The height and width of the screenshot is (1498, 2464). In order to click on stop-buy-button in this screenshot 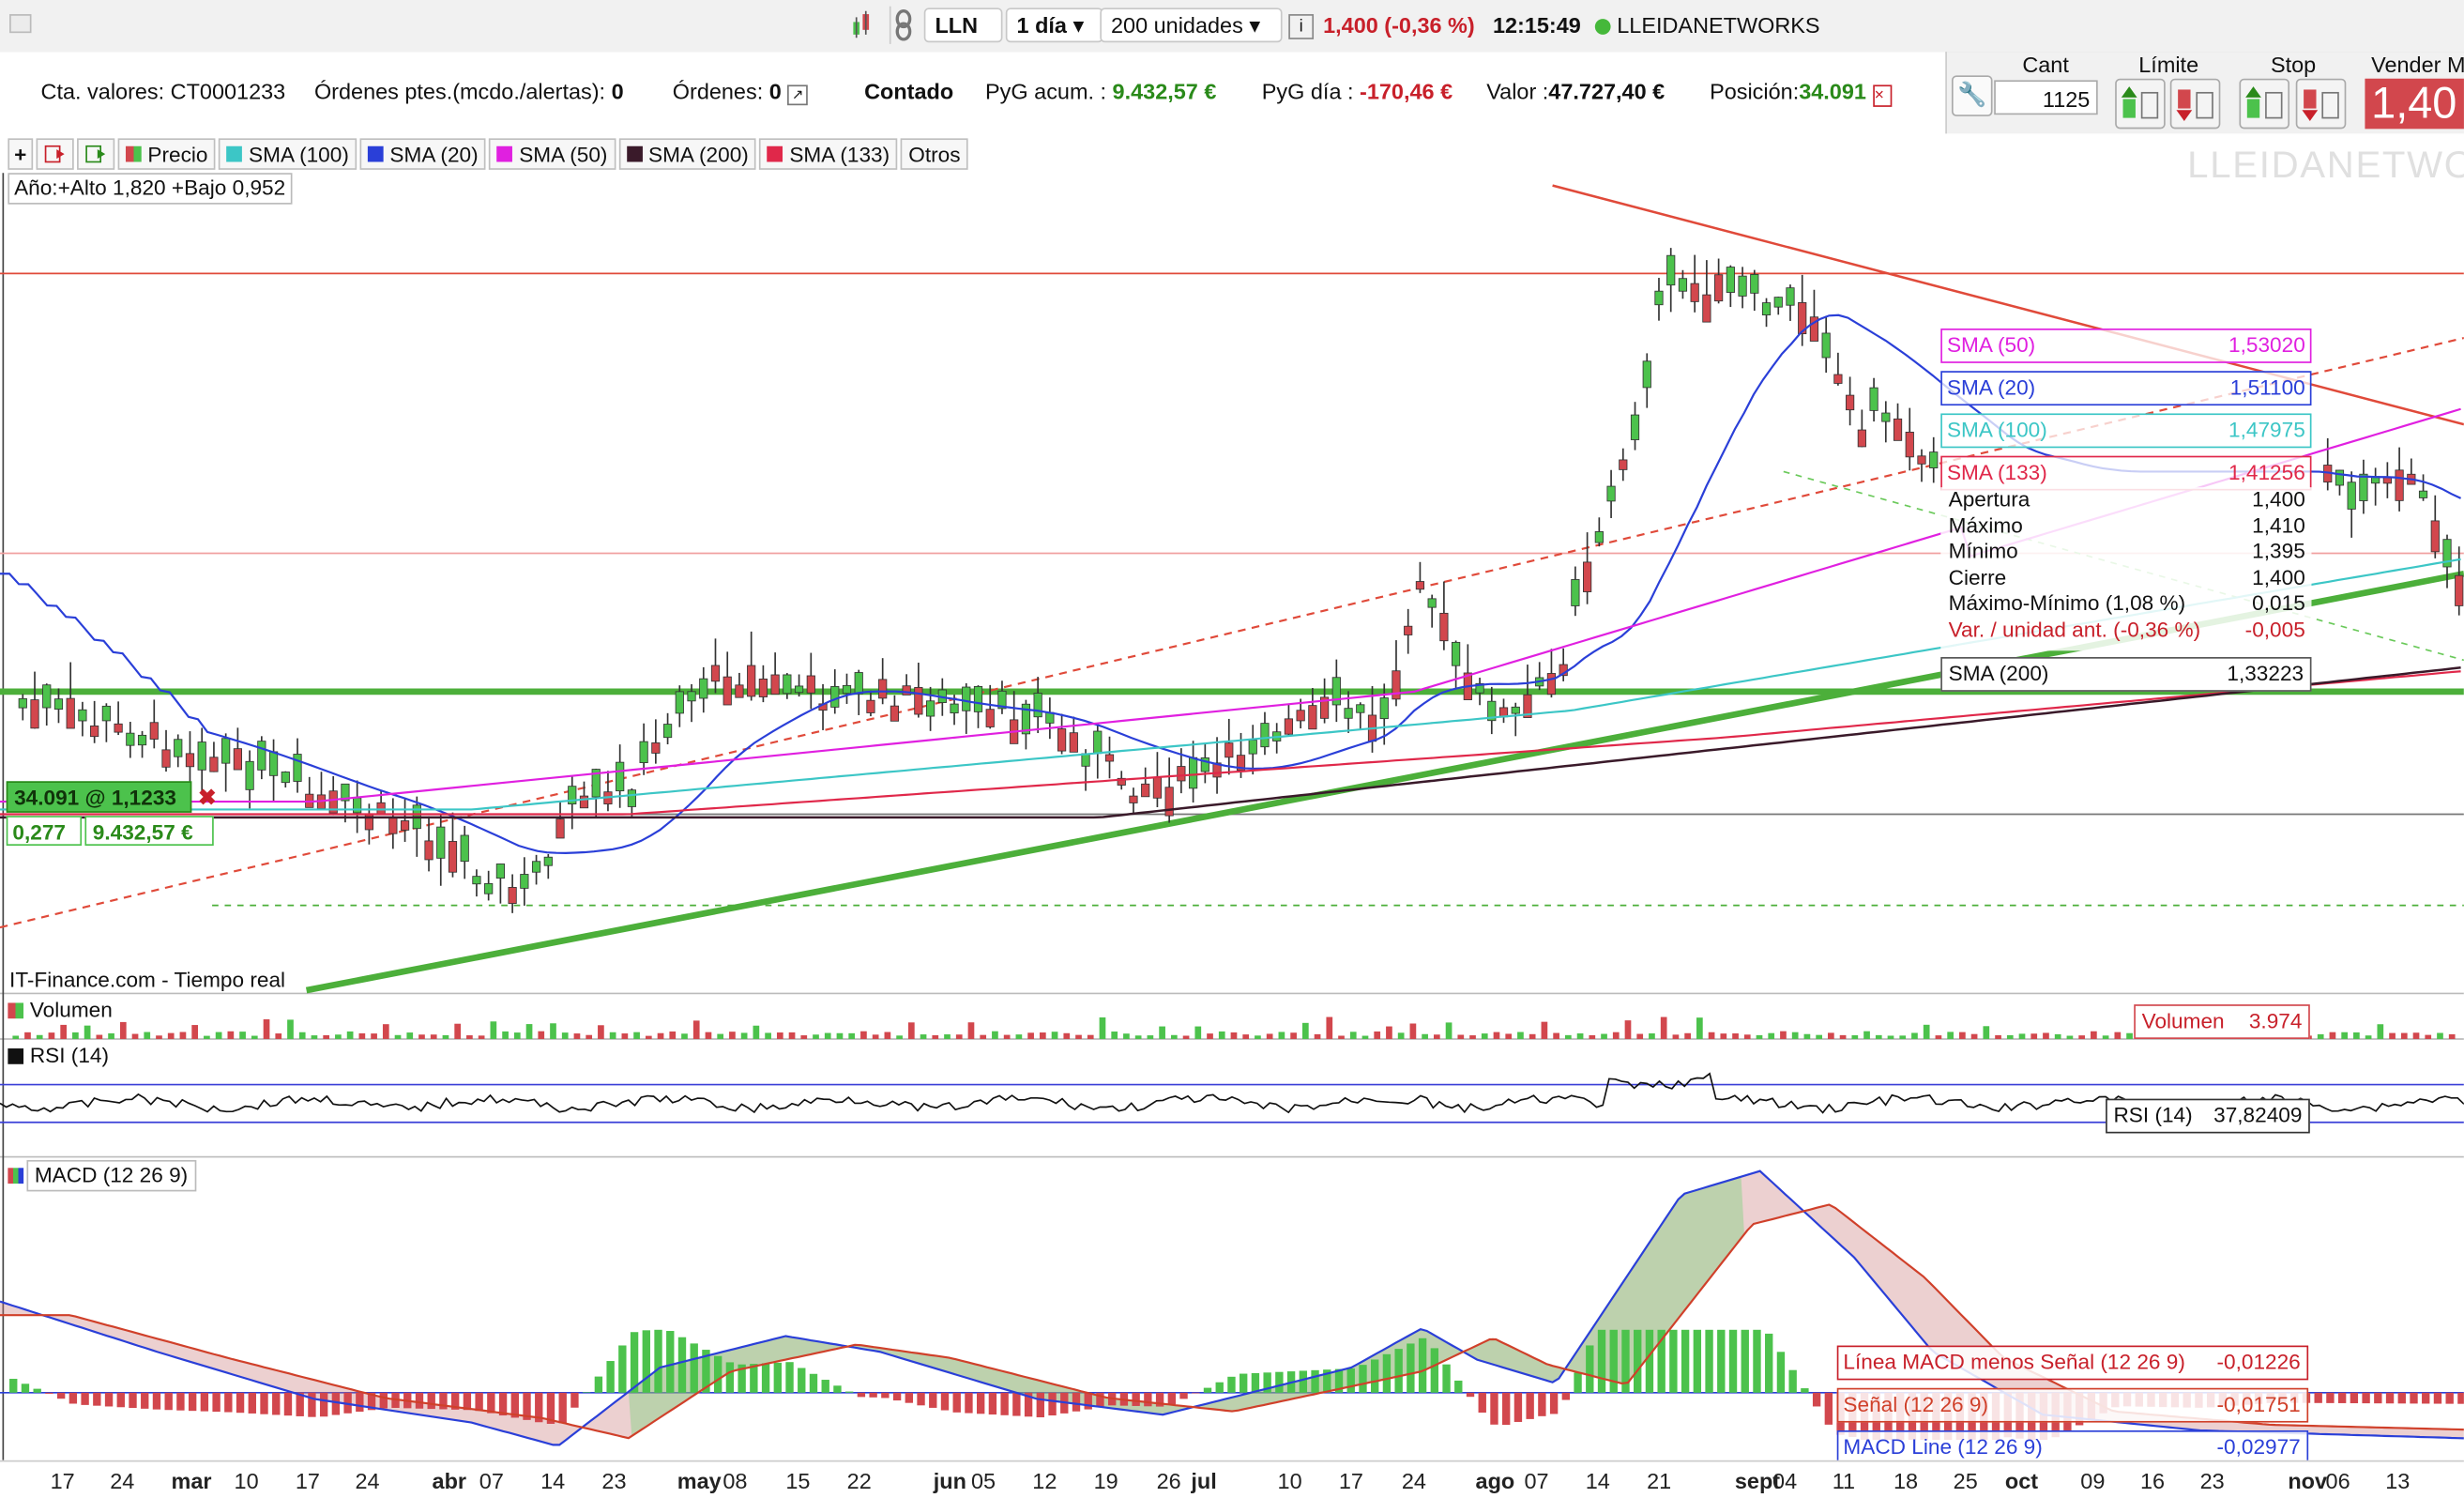, I will do `click(2265, 104)`.